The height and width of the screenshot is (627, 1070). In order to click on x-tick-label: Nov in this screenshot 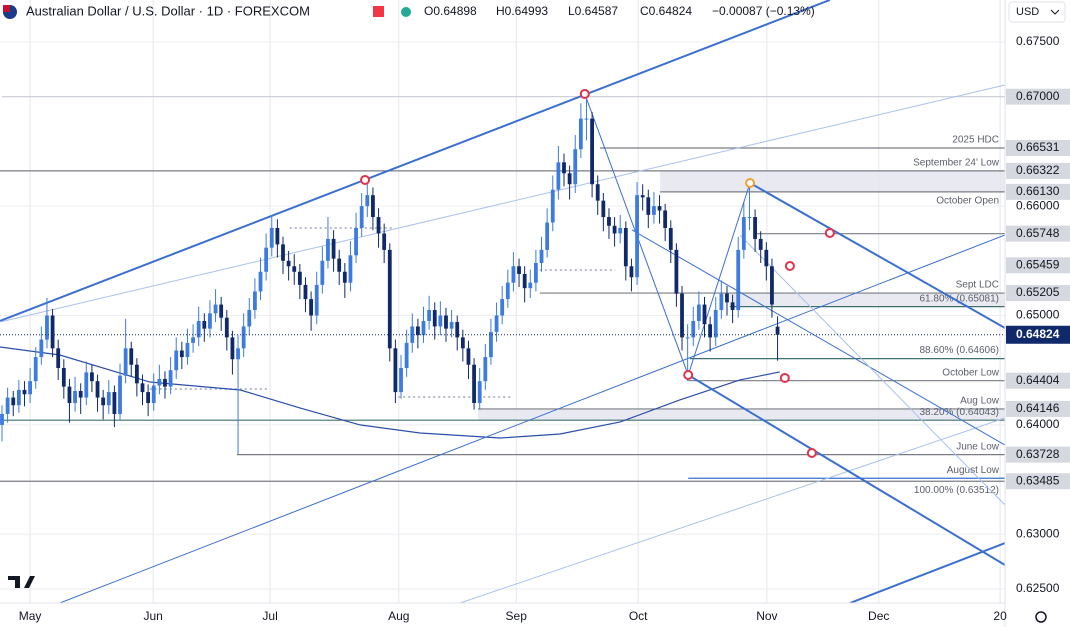, I will do `click(766, 616)`.